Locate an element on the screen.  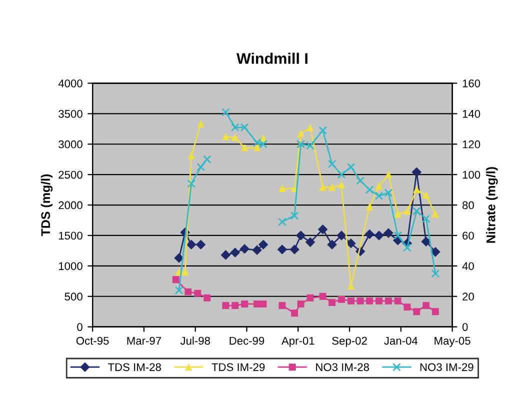
x-tick-label: Mar-97 is located at coordinates (144, 340).